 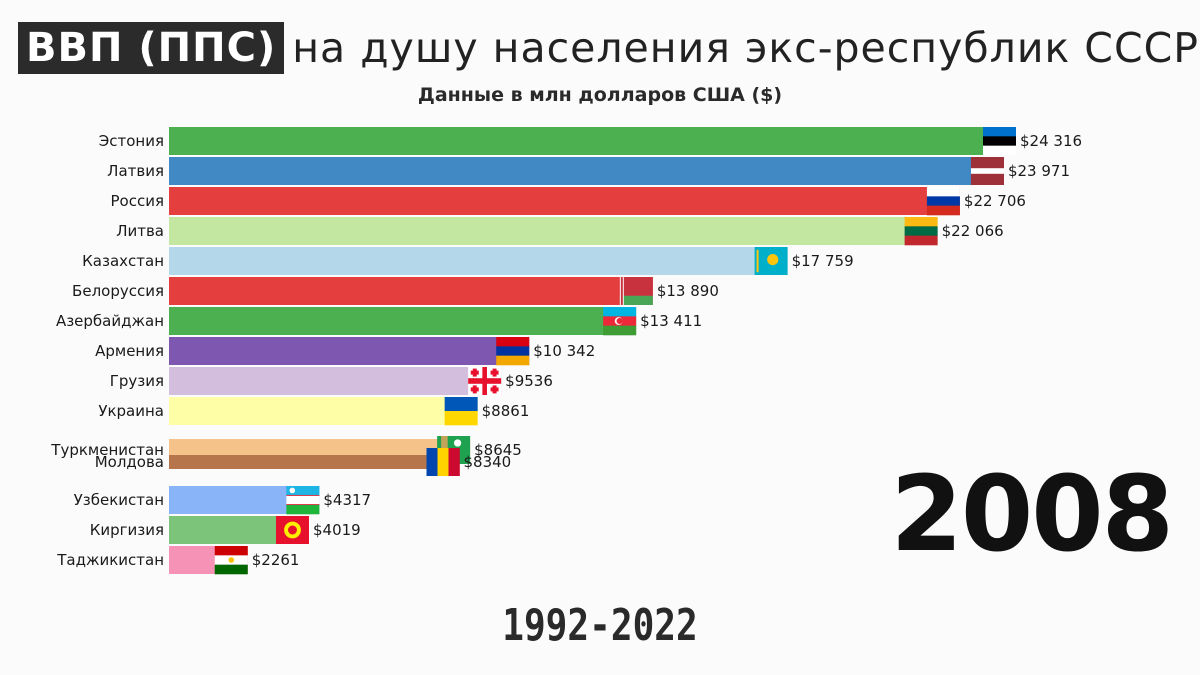 What do you see at coordinates (506, 411) in the screenshot?
I see `value-label: $8861` at bounding box center [506, 411].